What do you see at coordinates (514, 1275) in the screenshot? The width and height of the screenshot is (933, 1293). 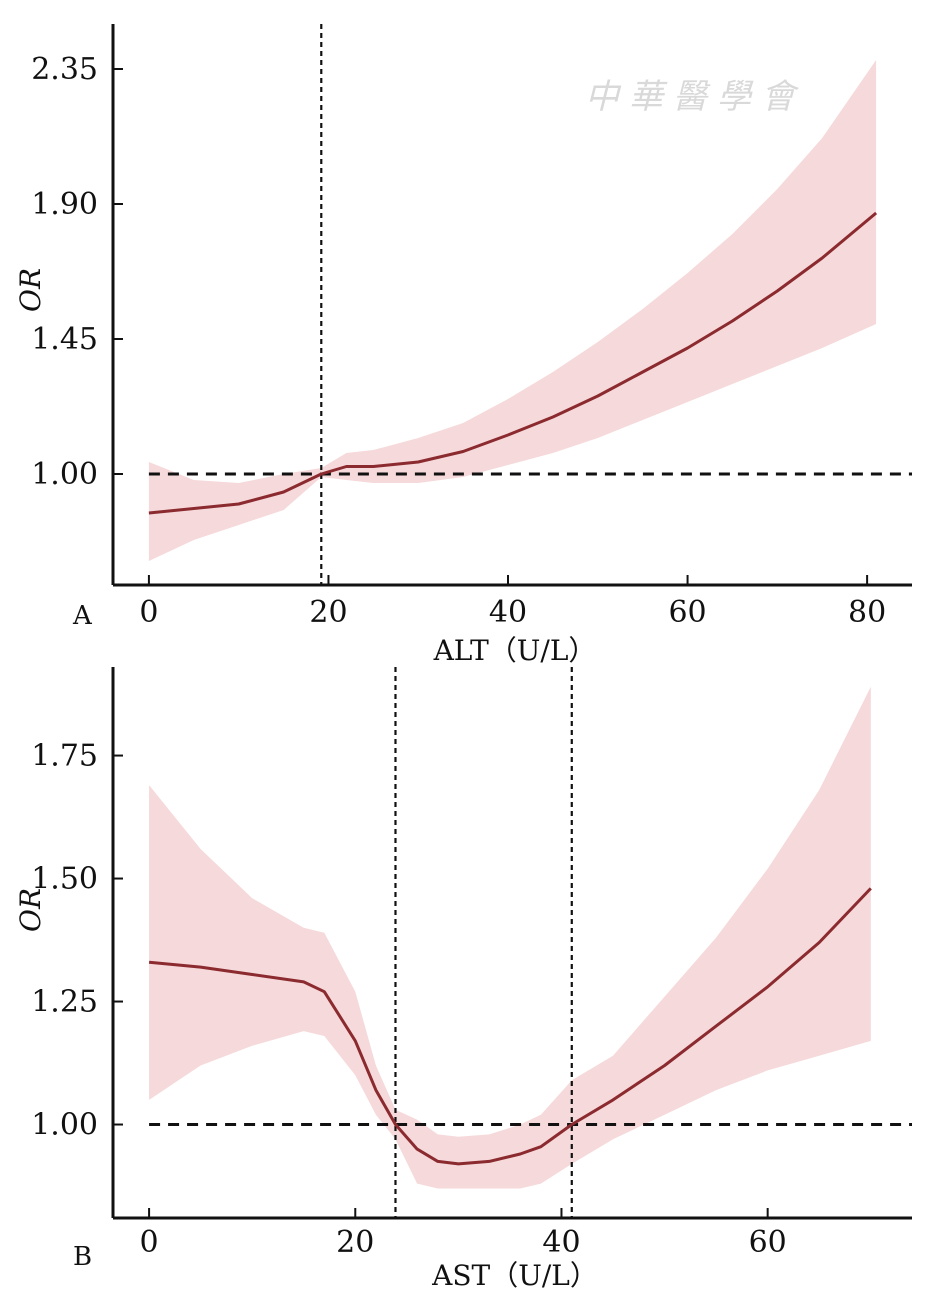 I see `x-axis-title-b: AST（U/L）` at bounding box center [514, 1275].